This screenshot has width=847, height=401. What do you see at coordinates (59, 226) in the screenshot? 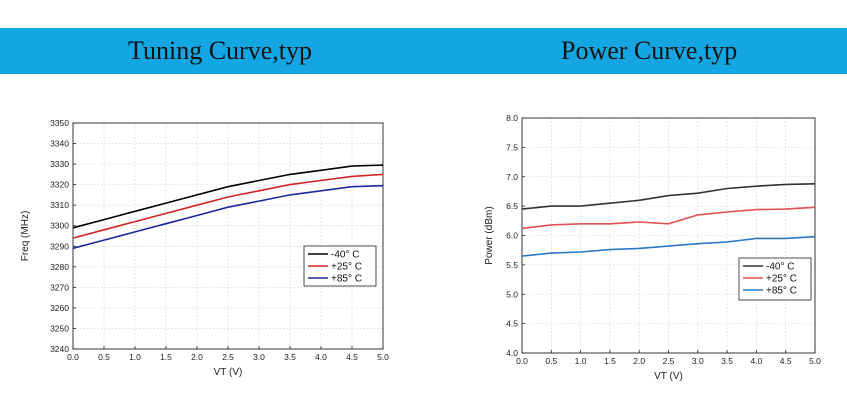
I see `y-tick-label: 3300` at bounding box center [59, 226].